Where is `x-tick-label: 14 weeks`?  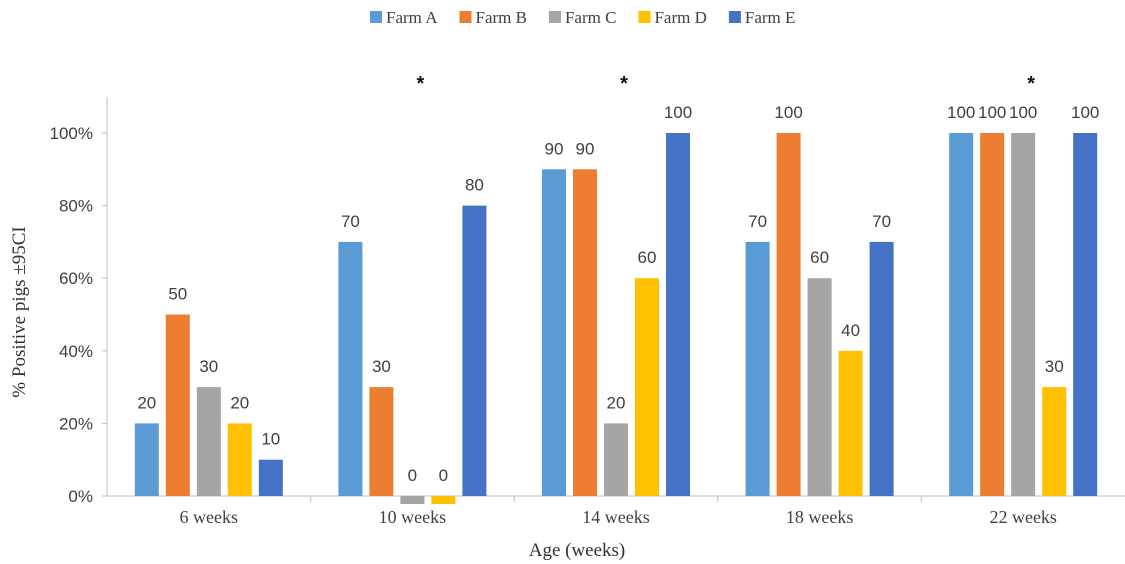
x-tick-label: 14 weeks is located at coordinates (615, 517).